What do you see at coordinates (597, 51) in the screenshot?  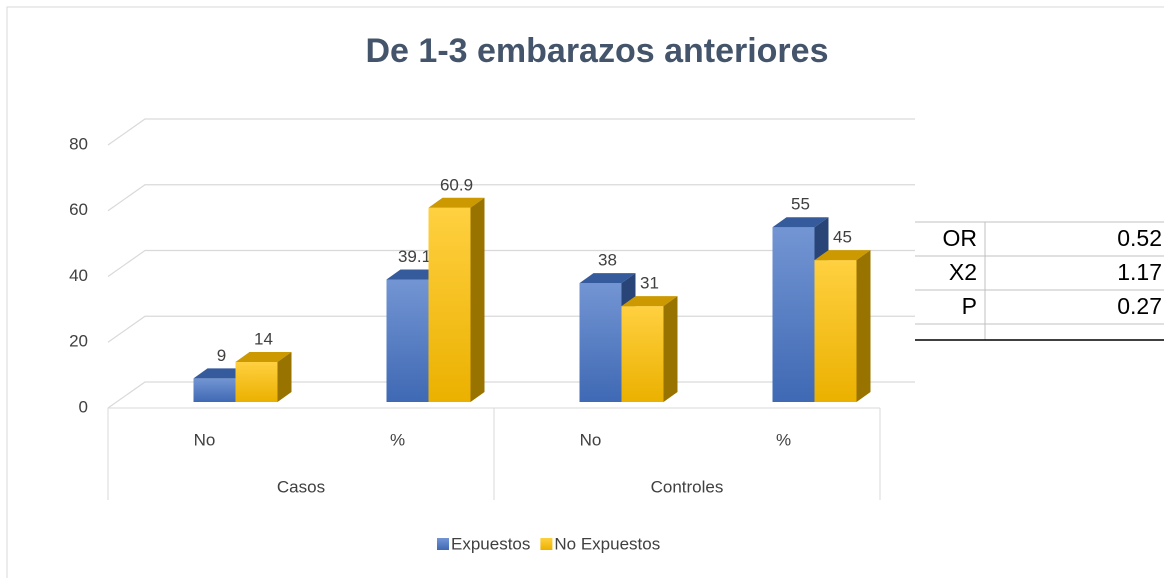 I see `chart-title: De 1-3 embarazos anteriores` at bounding box center [597, 51].